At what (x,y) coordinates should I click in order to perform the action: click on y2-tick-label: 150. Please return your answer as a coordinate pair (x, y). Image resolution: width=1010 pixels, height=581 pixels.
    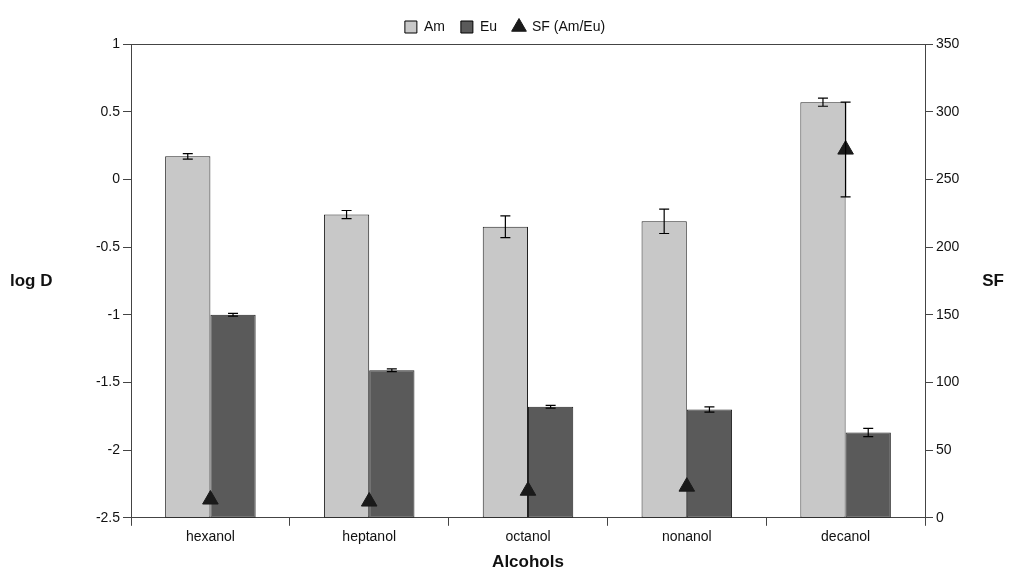
    Looking at the image, I should click on (948, 313).